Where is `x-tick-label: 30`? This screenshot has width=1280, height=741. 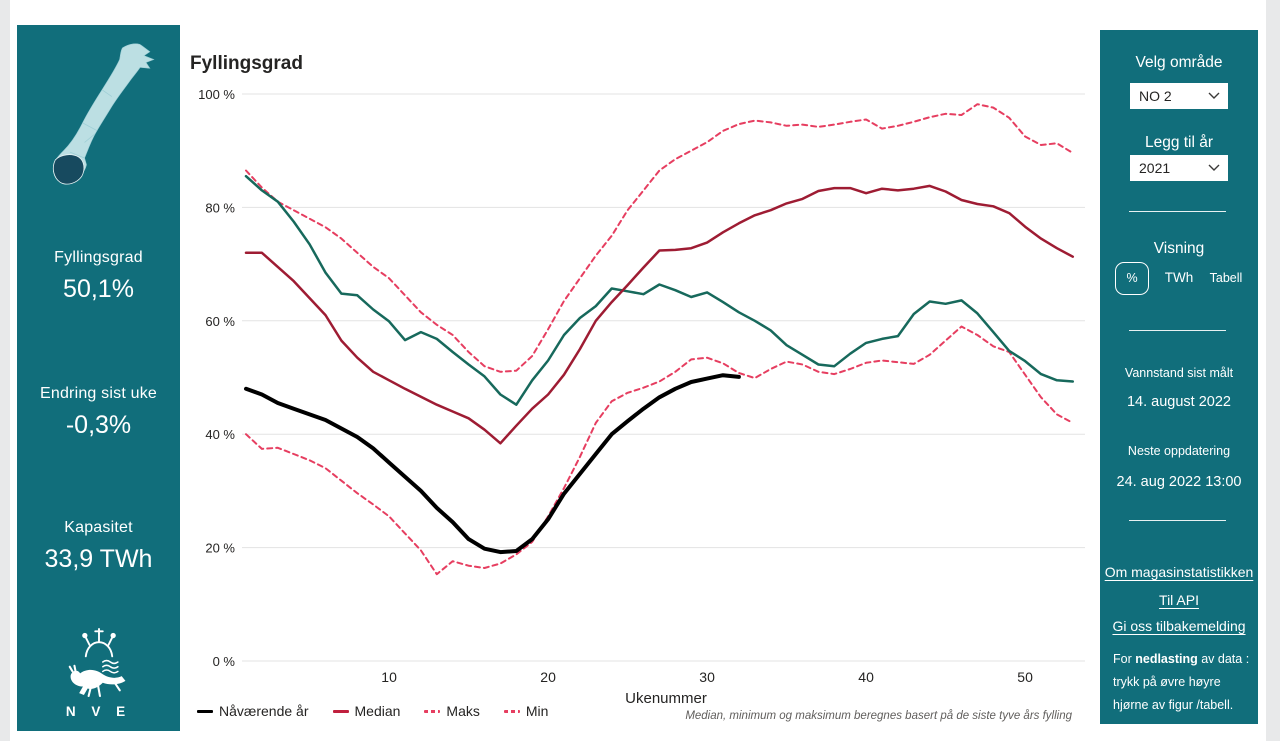
x-tick-label: 30 is located at coordinates (707, 677).